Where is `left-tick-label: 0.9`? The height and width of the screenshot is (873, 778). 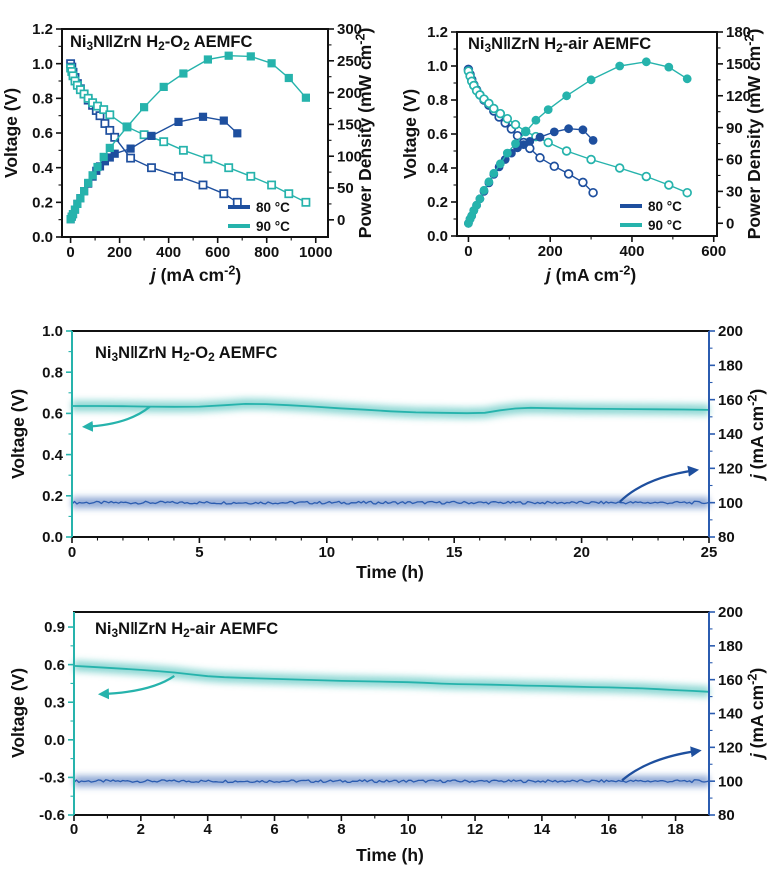
left-tick-label: 0.9 is located at coordinates (54, 627).